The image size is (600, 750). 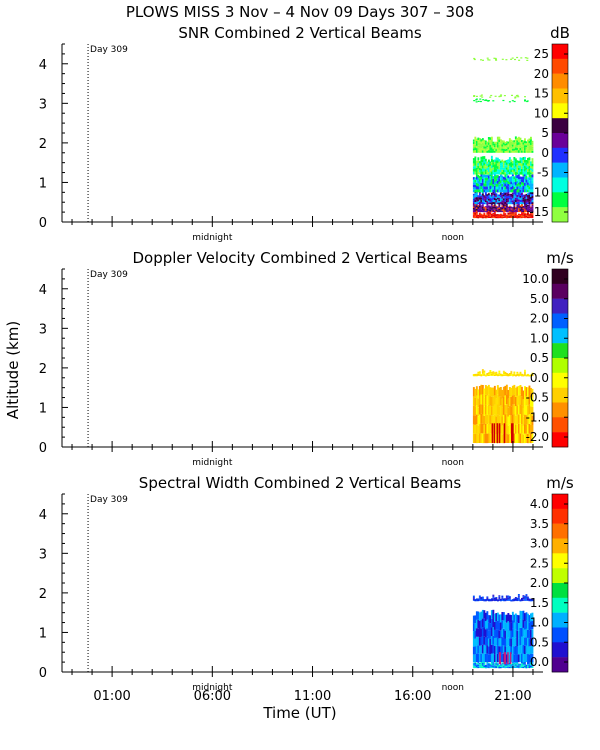 What do you see at coordinates (560, 200) in the screenshot?
I see `colorbar-segment` at bounding box center [560, 200].